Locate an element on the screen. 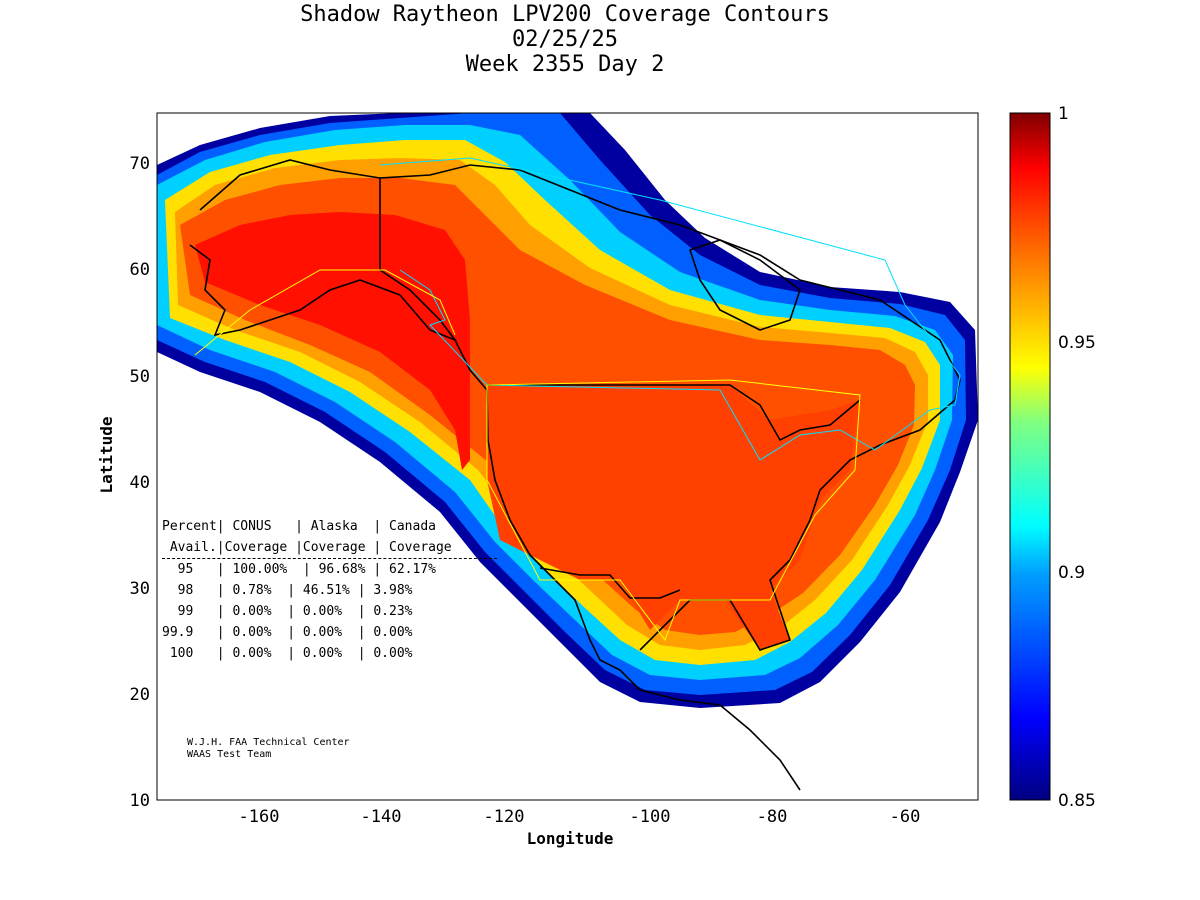 The width and height of the screenshot is (1200, 900). y-axis-label: Latitude is located at coordinates (106, 454).